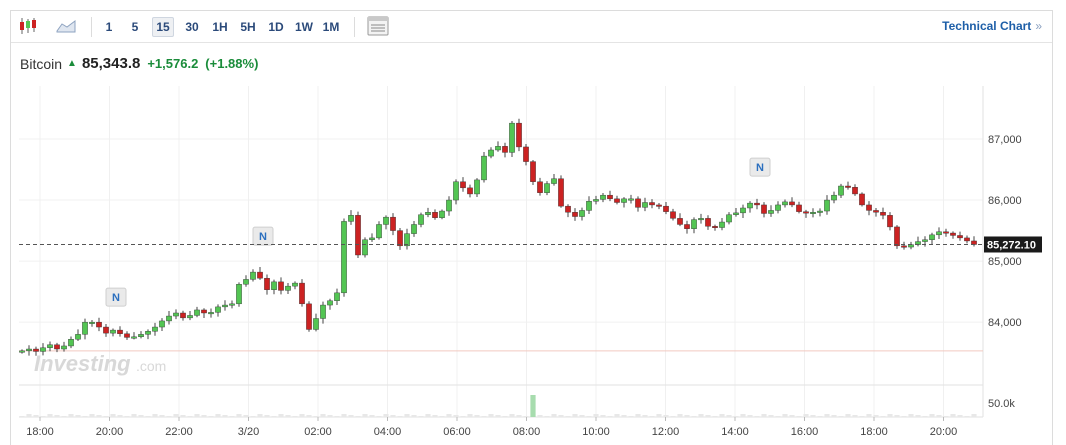 Image resolution: width=1066 pixels, height=445 pixels. Describe the element at coordinates (66, 26) in the screenshot. I see `area-chart-icon` at that location.